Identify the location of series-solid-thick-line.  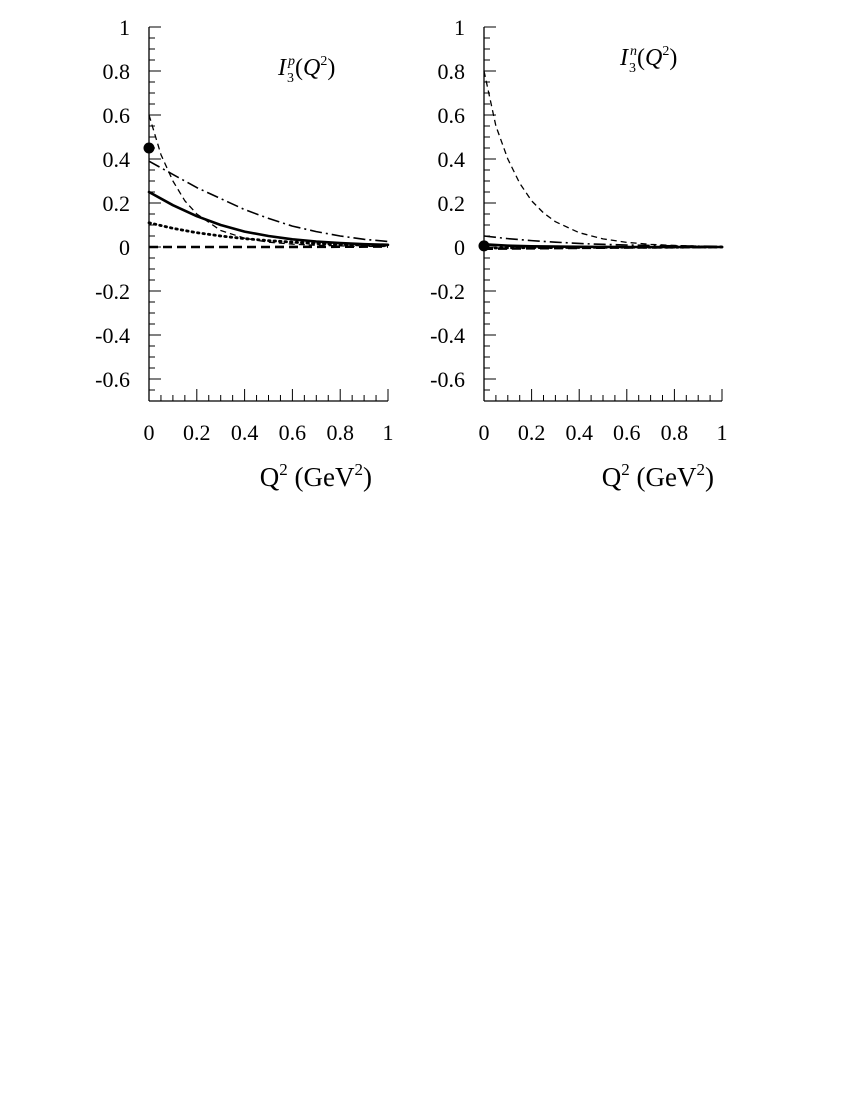
(268, 218).